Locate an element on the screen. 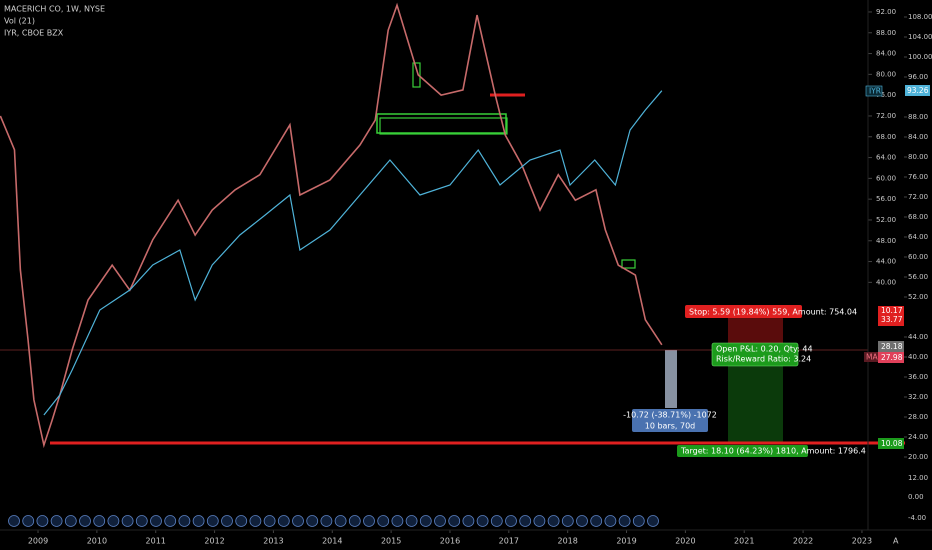 This screenshot has width=932, height=550. y2-tick-label: 104.00 is located at coordinates (920, 37).